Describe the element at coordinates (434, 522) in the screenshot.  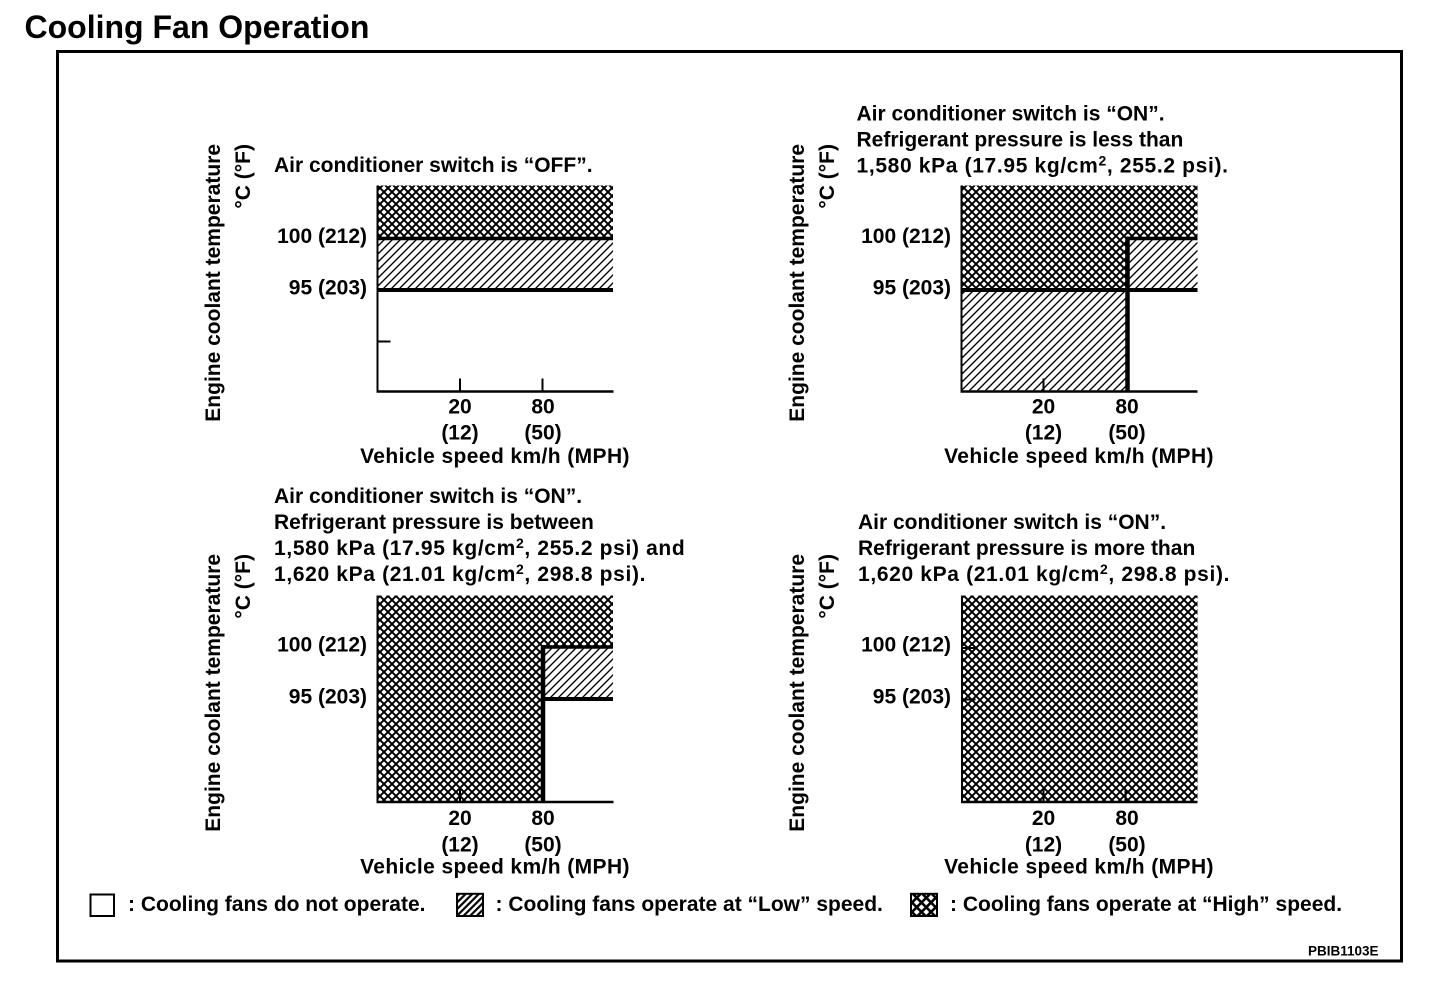
I see `svg-text:Refrigerant pressure is betwee: Refrigerant pressure is between` at that location.